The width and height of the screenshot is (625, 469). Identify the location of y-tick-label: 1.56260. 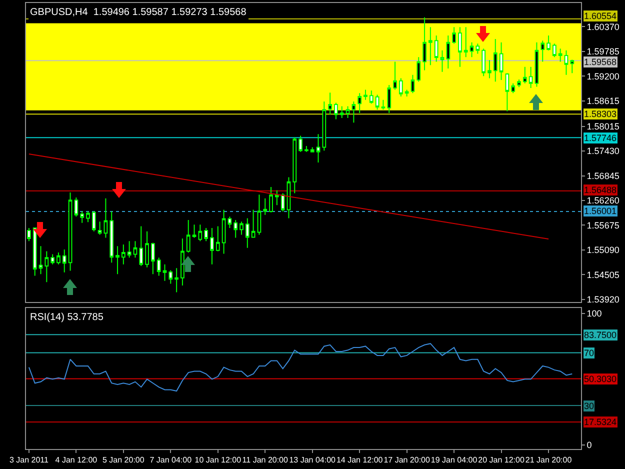
(603, 201).